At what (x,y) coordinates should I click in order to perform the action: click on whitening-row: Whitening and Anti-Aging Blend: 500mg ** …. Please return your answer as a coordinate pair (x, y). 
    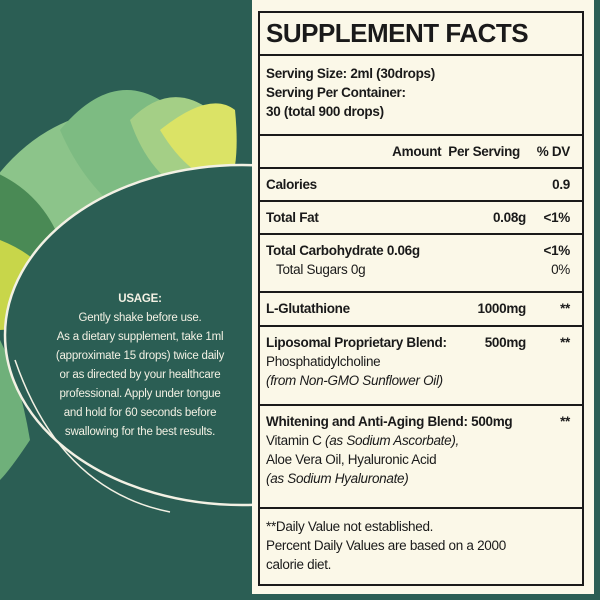
    Looking at the image, I should click on (421, 457).